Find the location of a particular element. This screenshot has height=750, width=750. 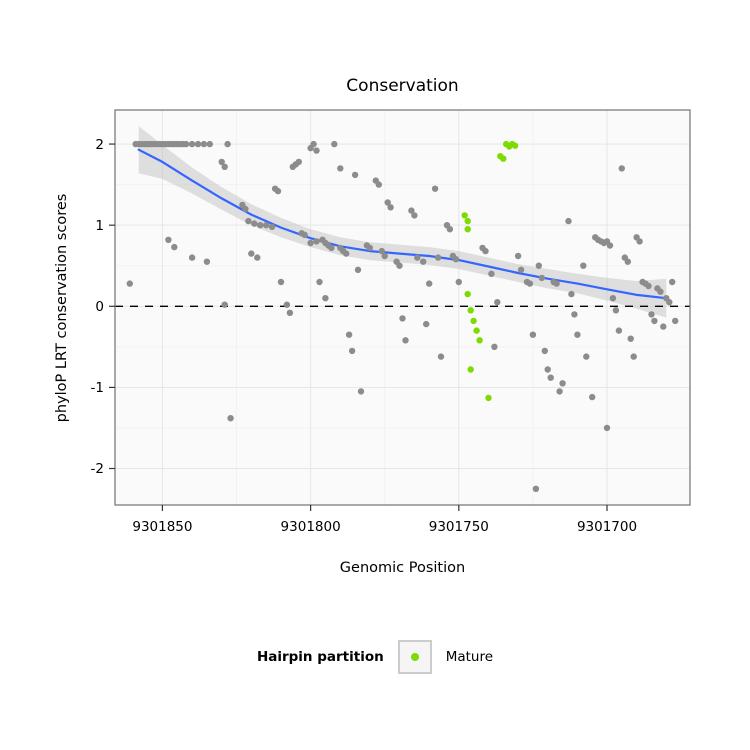

x-axis-label: Genomic Position is located at coordinates (402, 568).